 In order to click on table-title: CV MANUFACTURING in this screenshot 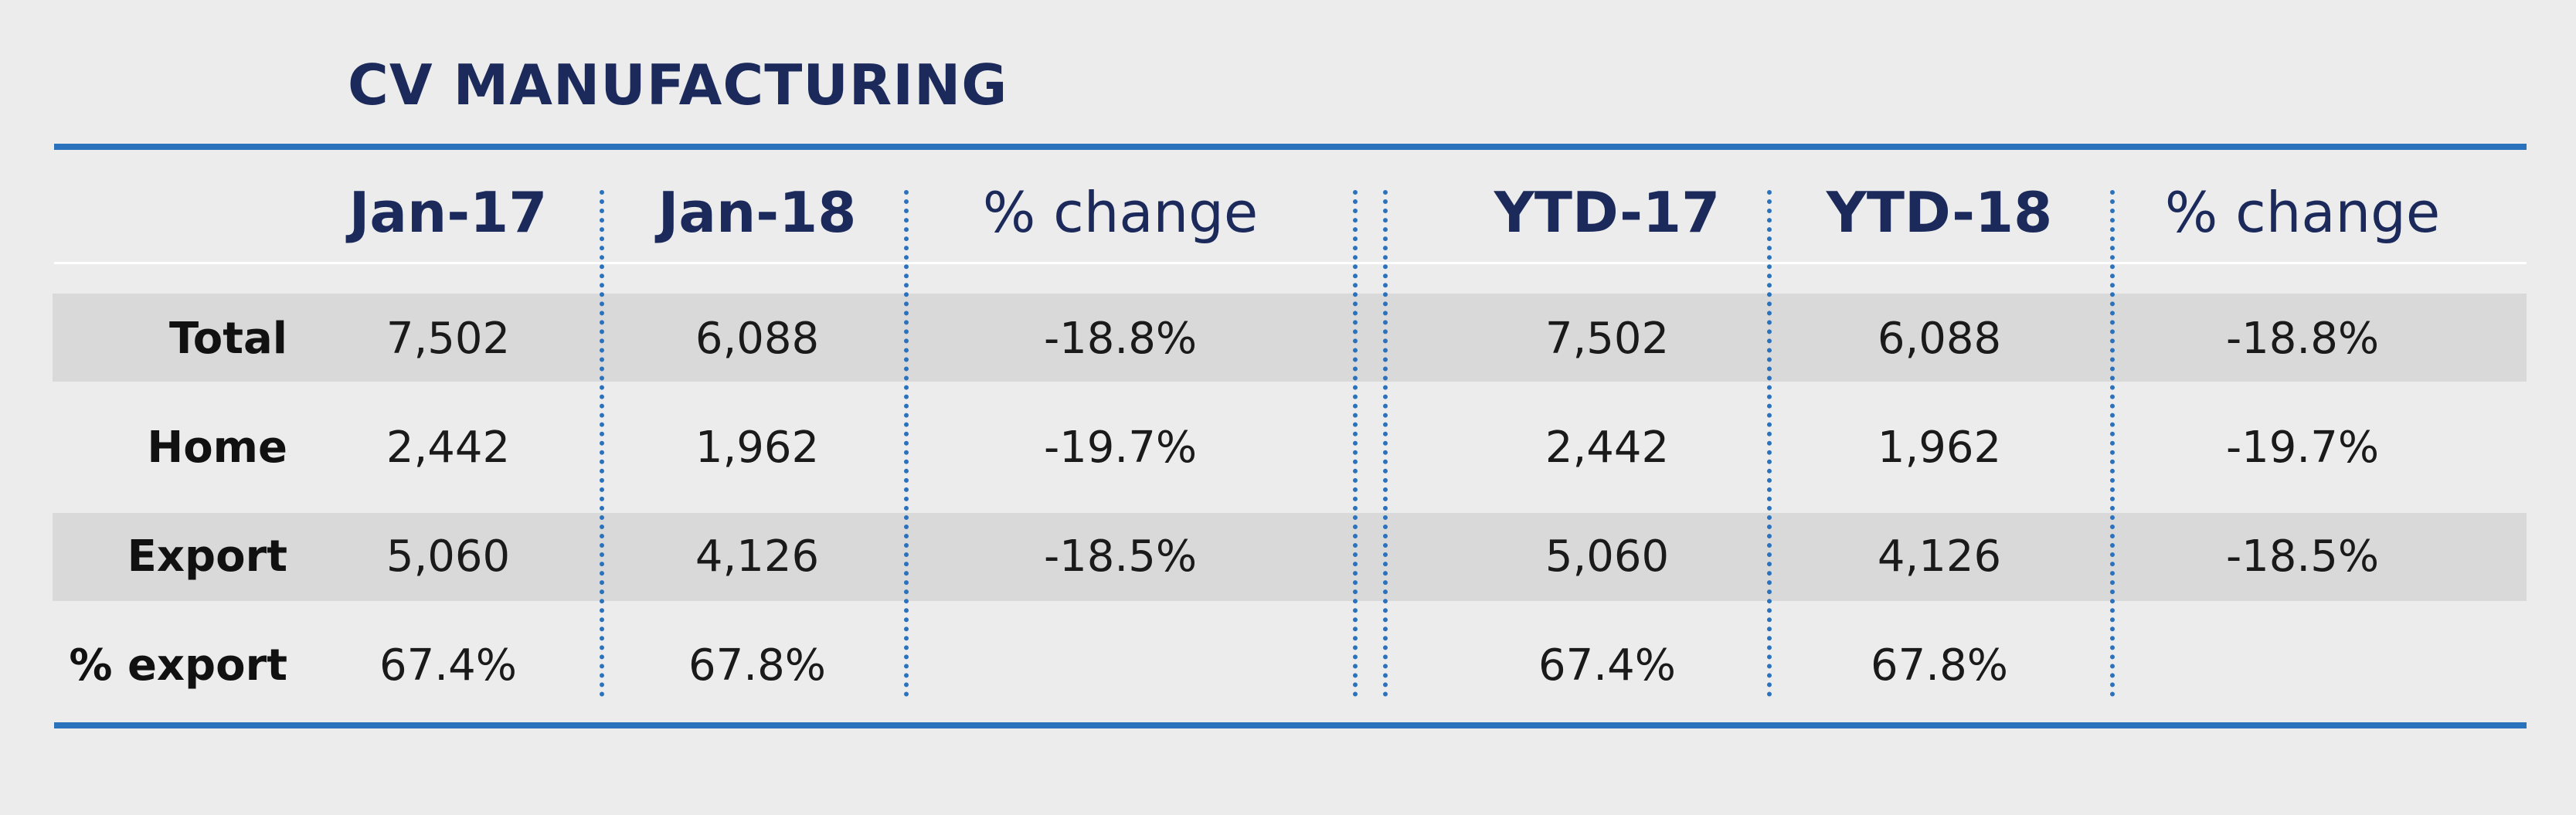, I will do `click(678, 85)`.